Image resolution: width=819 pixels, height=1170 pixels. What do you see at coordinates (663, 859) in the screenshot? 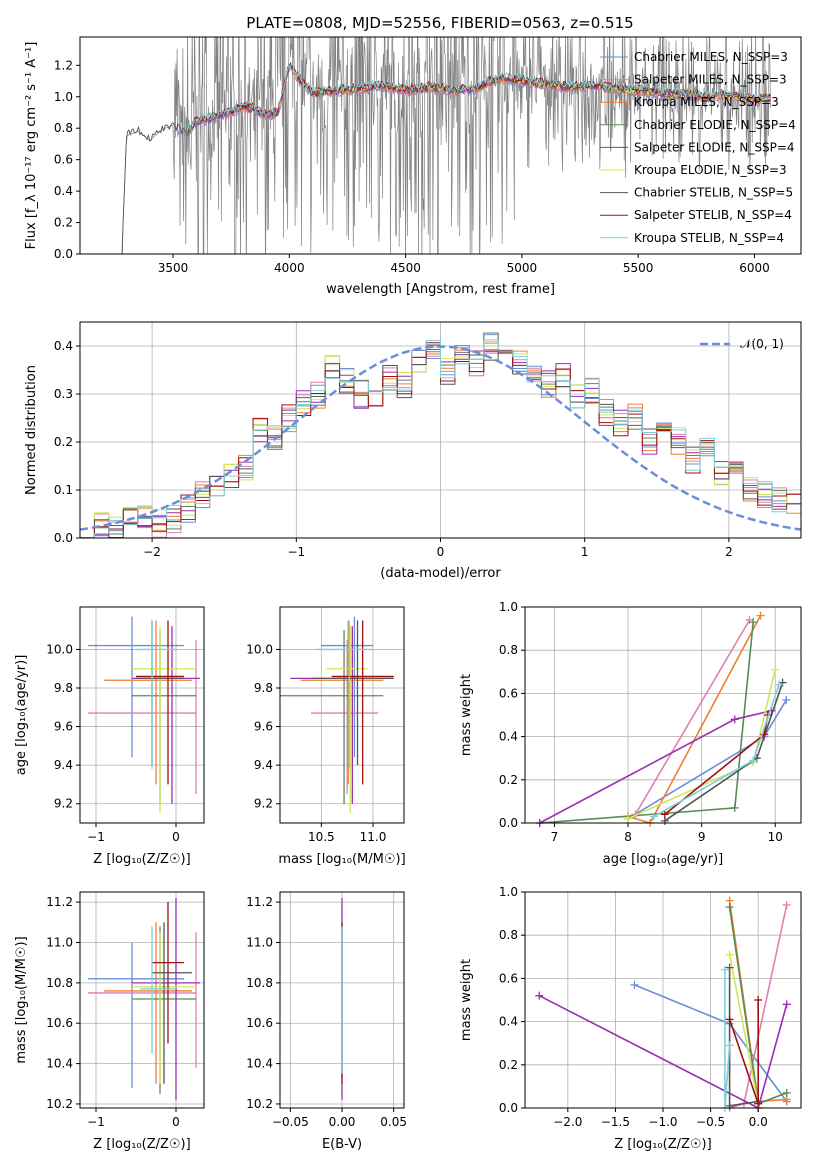
I see `weight-vs-age-xlabel: age [log₁₀(age/yr)]` at bounding box center [663, 859].